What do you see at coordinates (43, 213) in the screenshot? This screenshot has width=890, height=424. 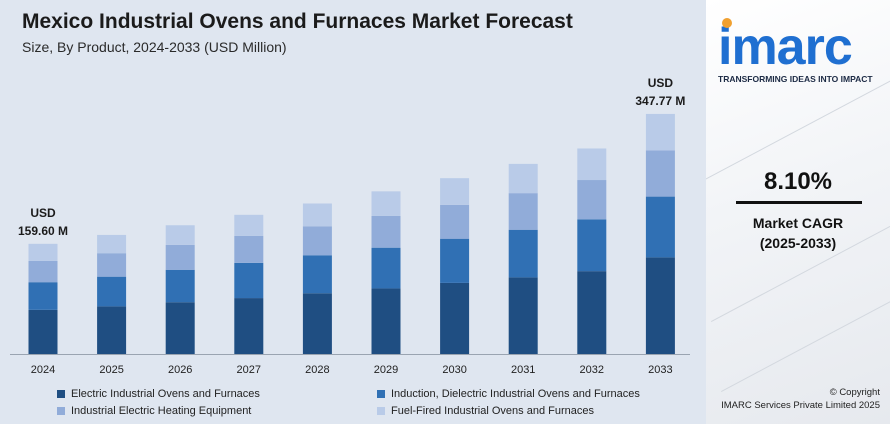 I see `data-label-2024-line1: USD` at bounding box center [43, 213].